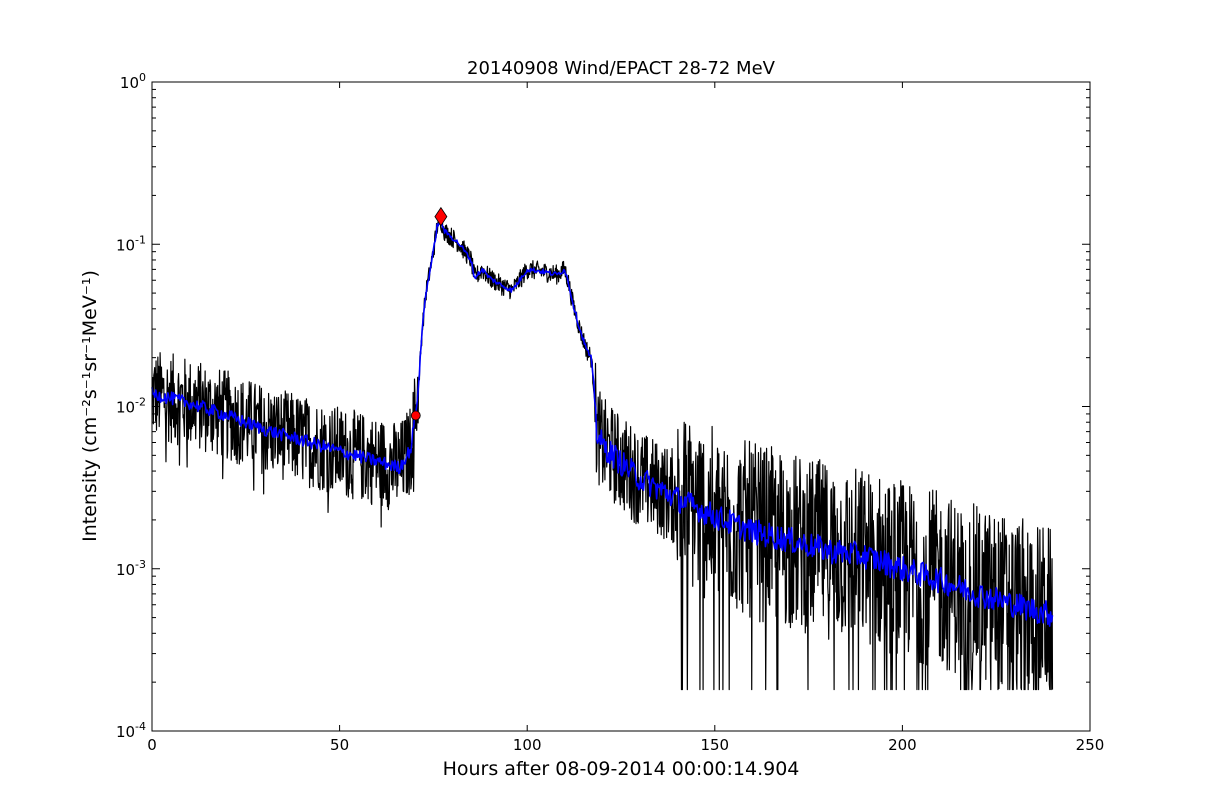 This screenshot has width=1212, height=812. What do you see at coordinates (152, 745) in the screenshot?
I see `x-tick-label: 0` at bounding box center [152, 745].